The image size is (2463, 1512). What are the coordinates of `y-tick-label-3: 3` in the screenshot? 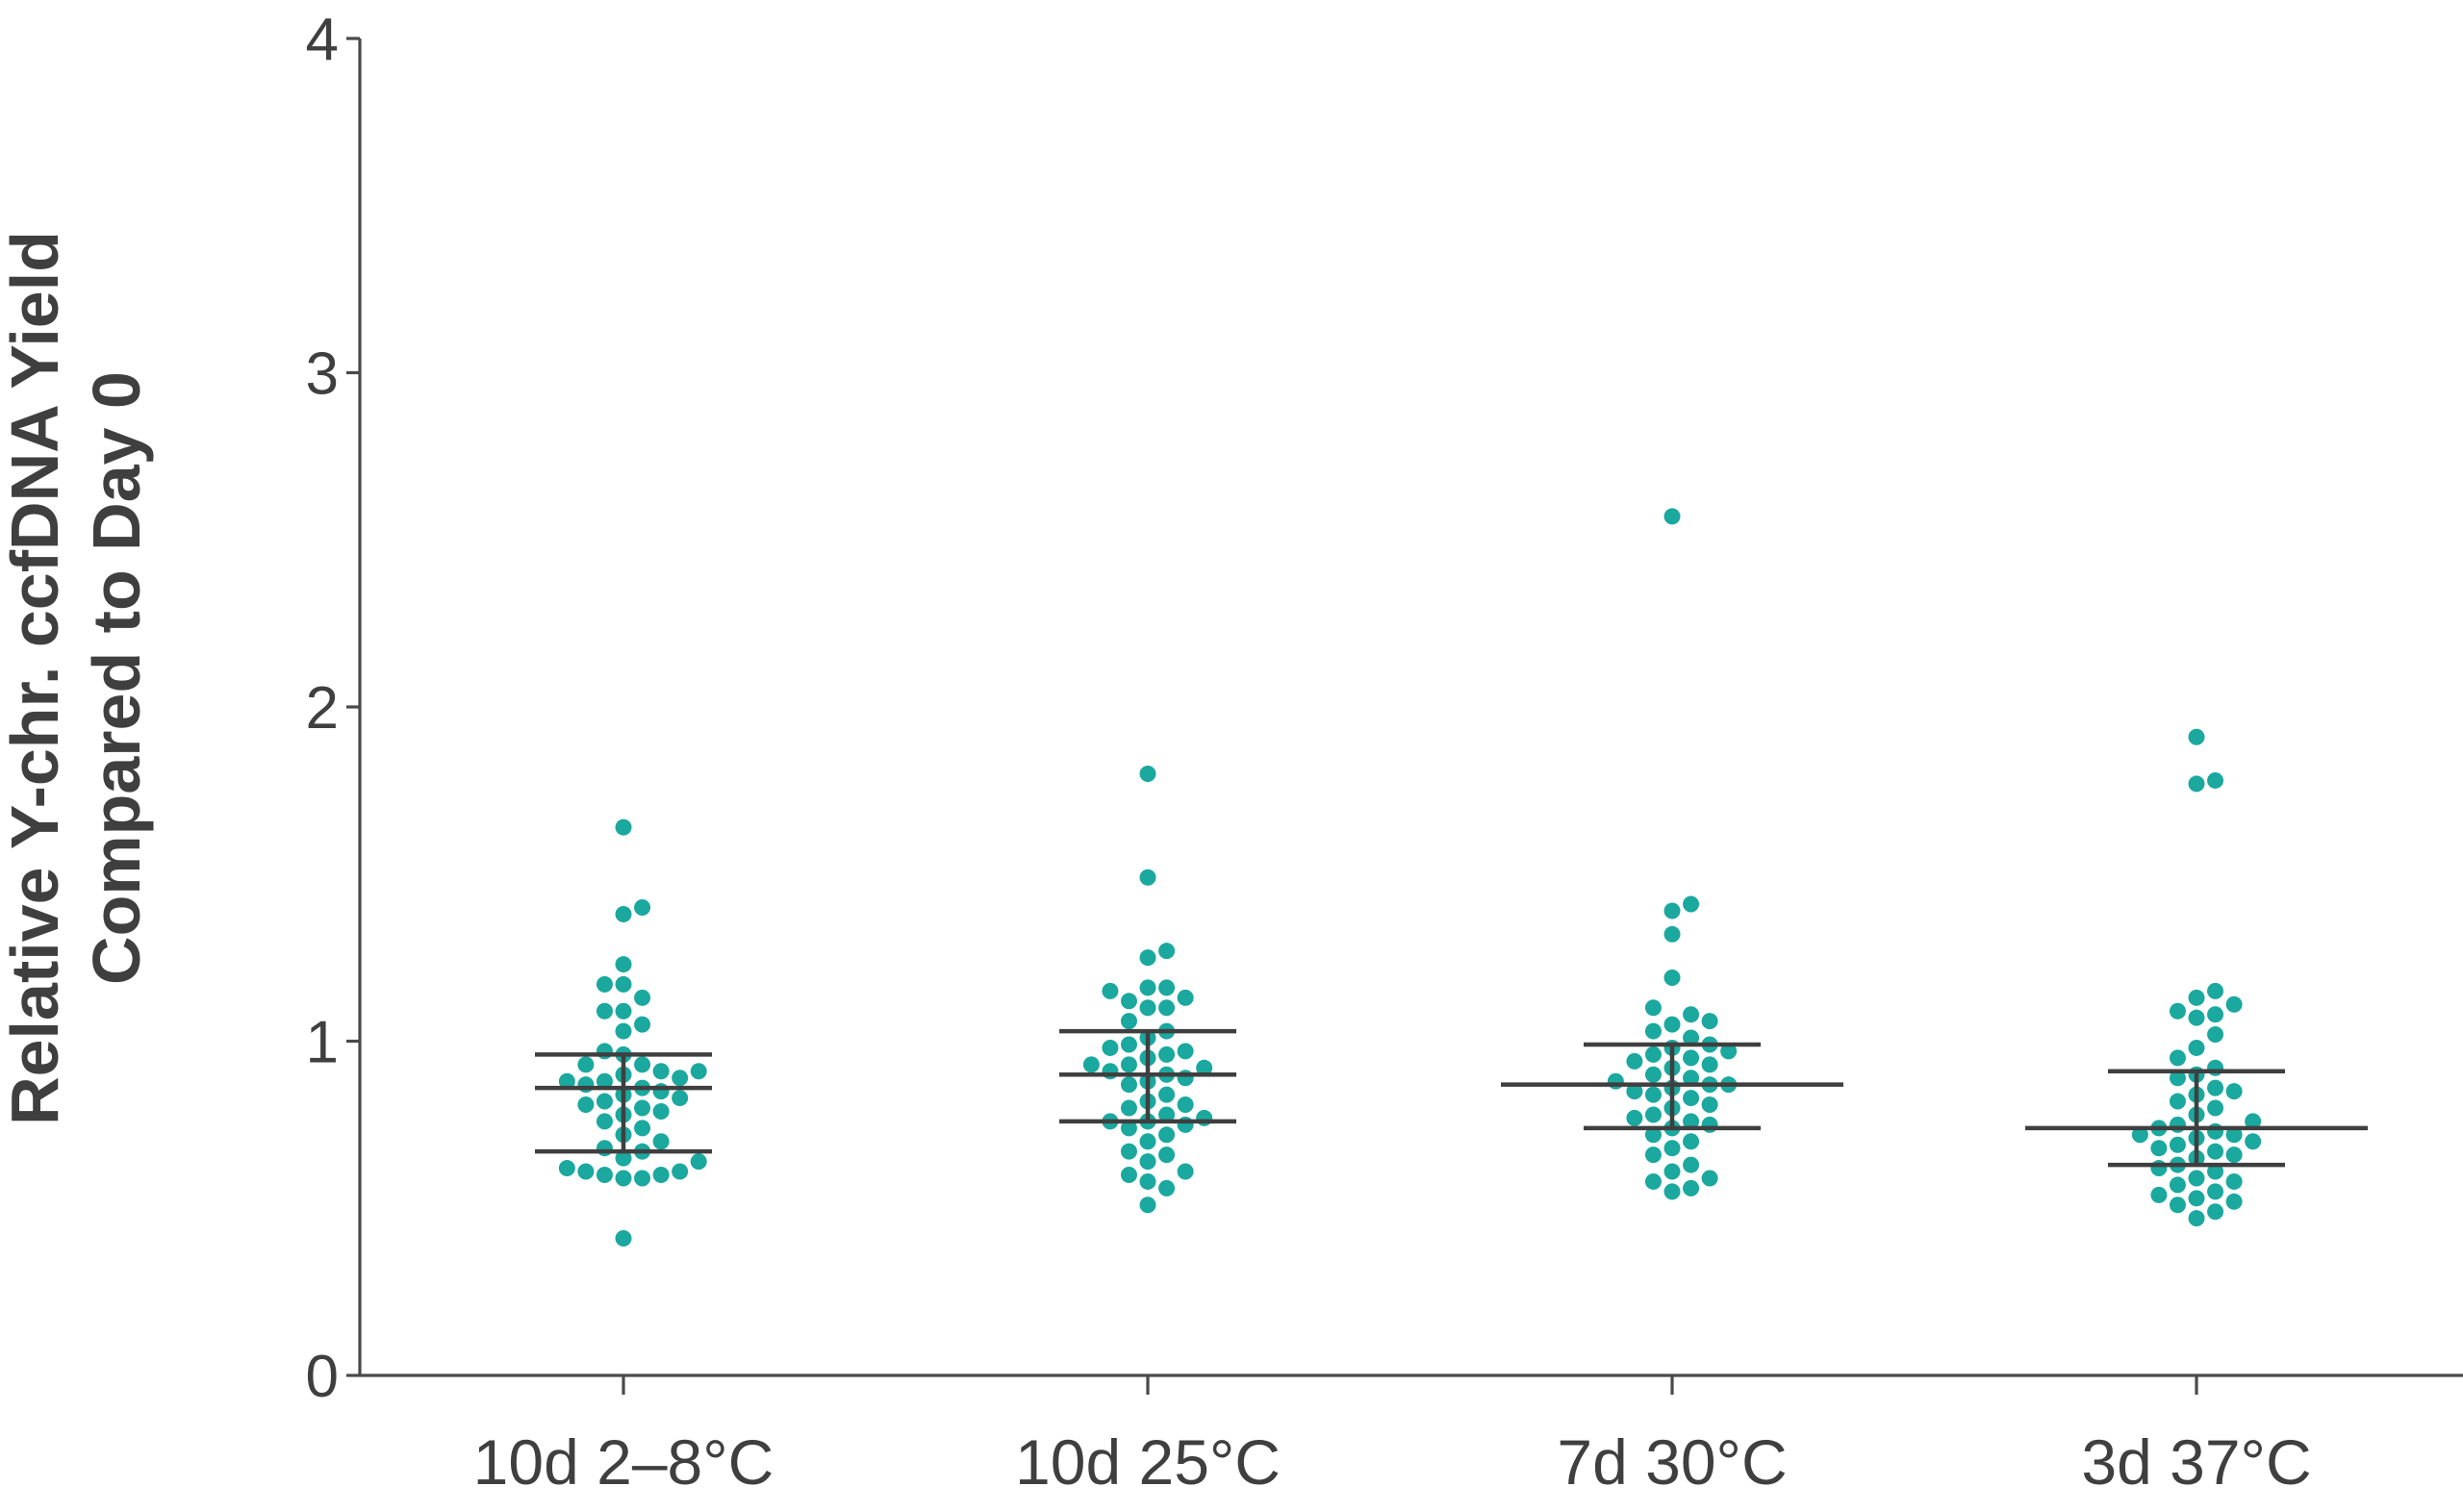 It's located at (322, 375).